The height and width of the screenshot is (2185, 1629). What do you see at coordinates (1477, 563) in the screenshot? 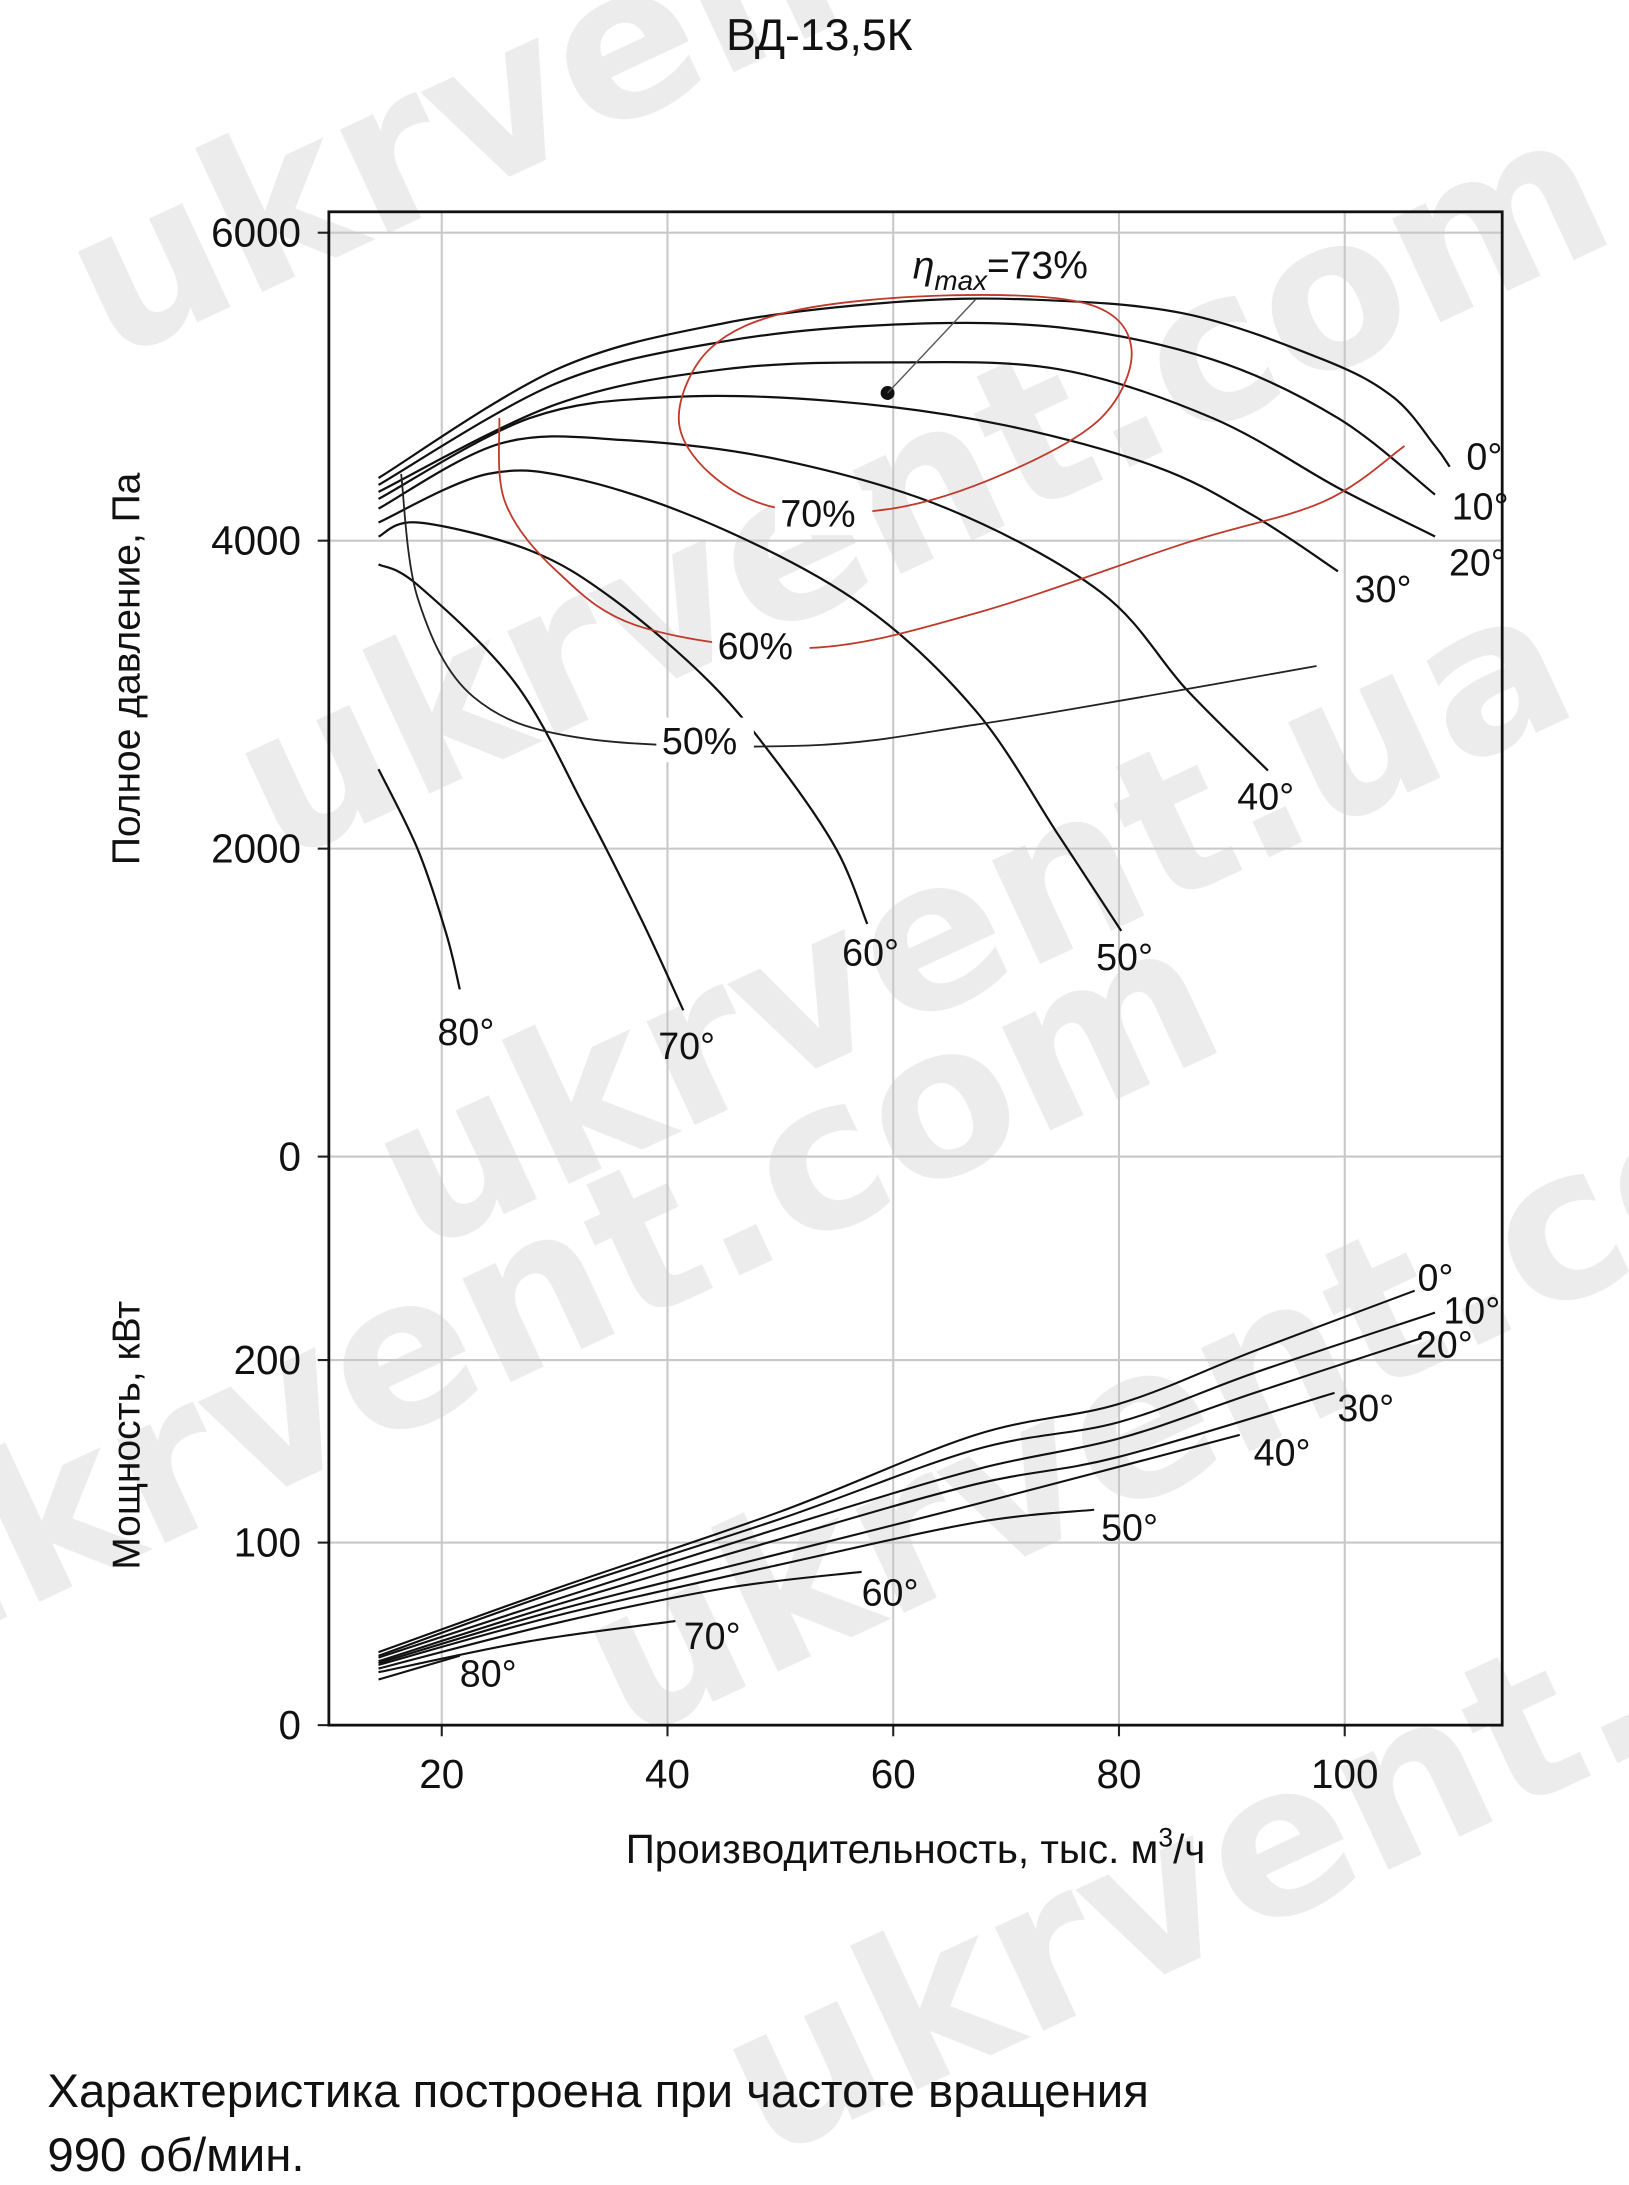
I see `pressure-curve-label: 20°` at bounding box center [1477, 563].